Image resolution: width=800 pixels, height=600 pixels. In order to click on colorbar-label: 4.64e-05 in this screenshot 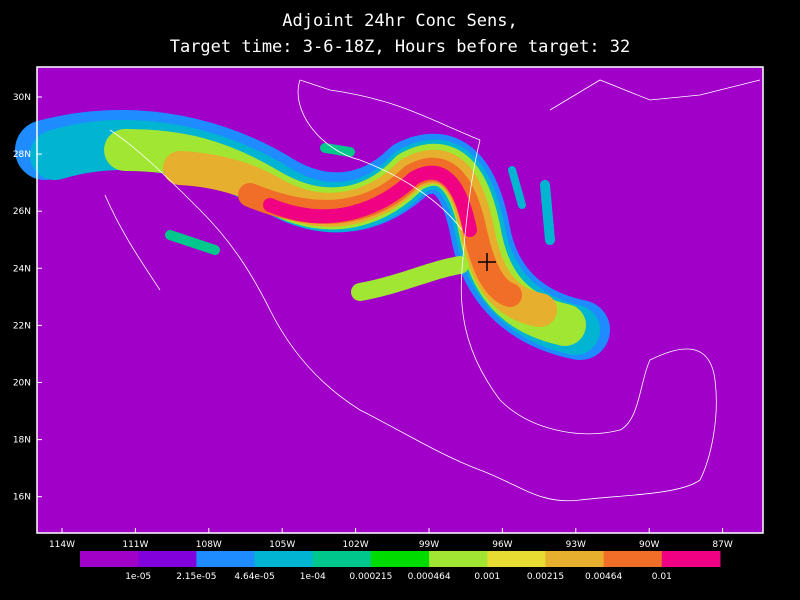, I will do `click(254, 577)`.